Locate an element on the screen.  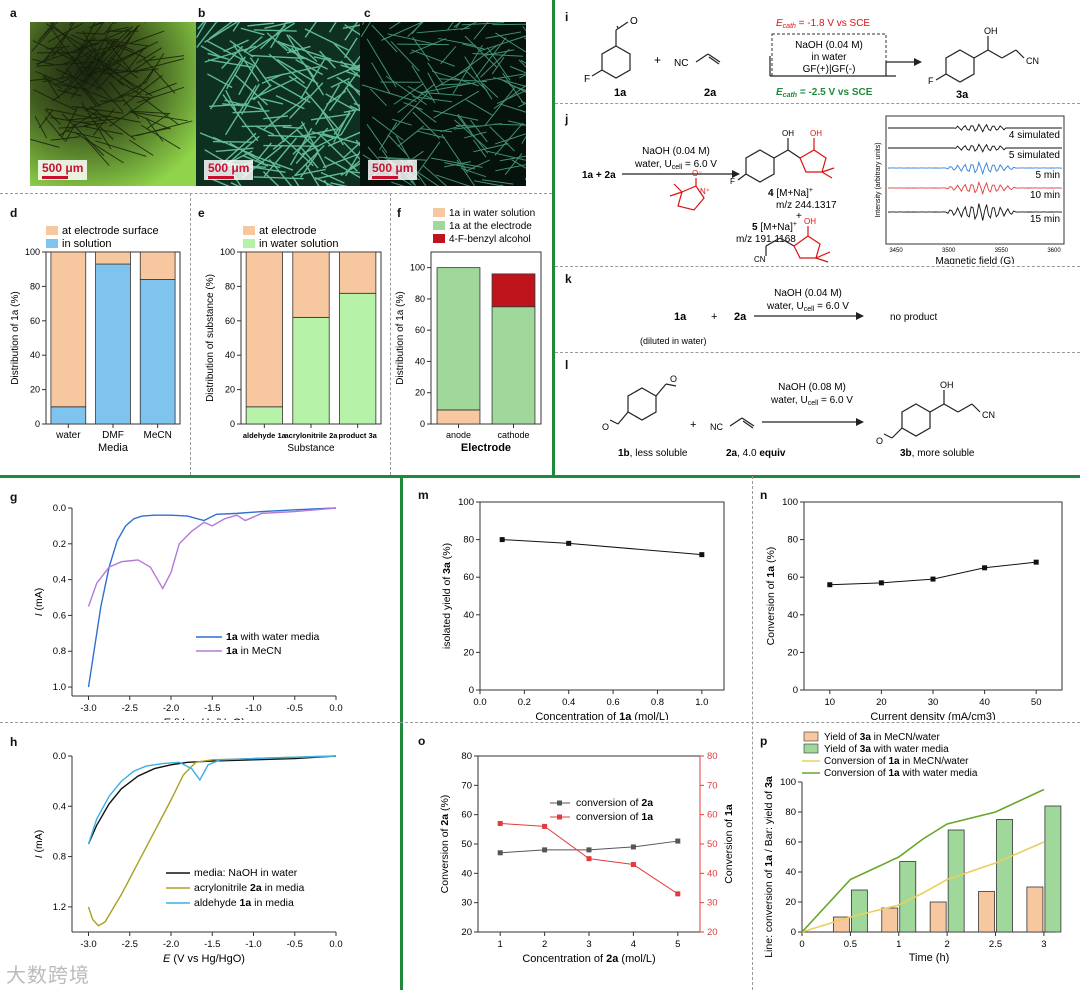
y-tick-label: 100 is located at coordinates (227, 252).